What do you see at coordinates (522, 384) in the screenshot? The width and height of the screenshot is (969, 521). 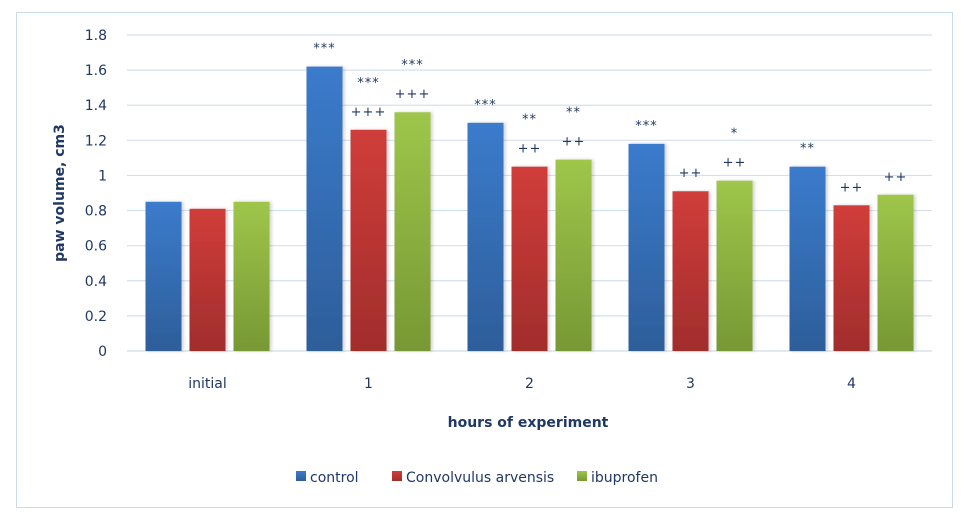 I see `x-category-labels: initial 1 2 3 4` at bounding box center [522, 384].